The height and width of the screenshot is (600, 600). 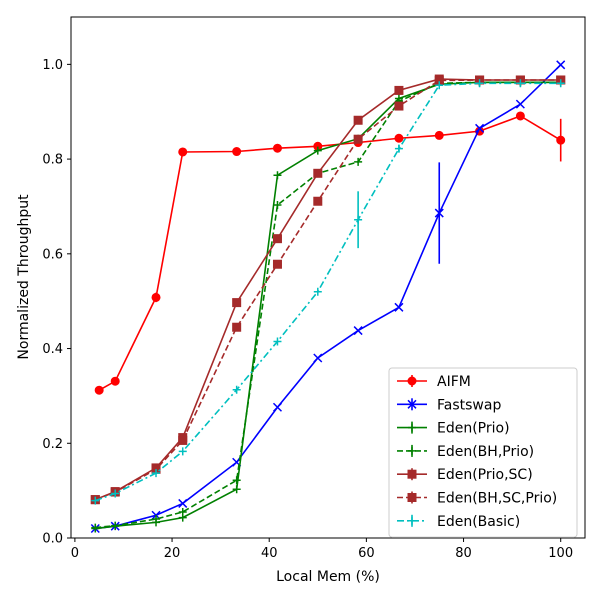 I want to click on y-tick-label: 0.8, so click(x=52, y=160).